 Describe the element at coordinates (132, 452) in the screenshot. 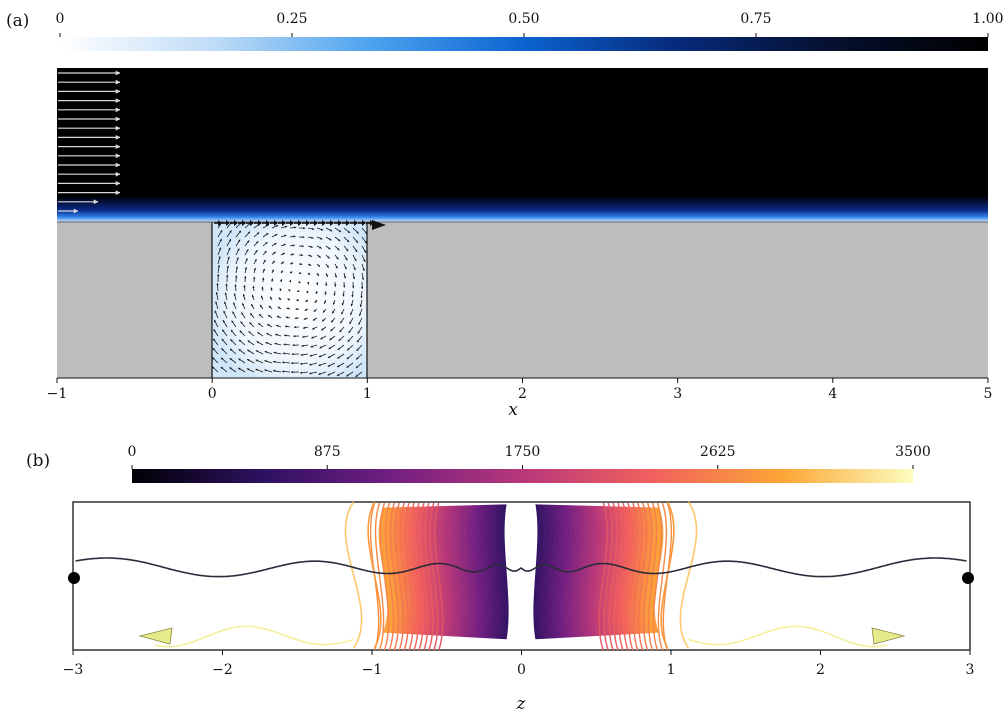

I see `colorbar-b-tick-label: 0` at that location.